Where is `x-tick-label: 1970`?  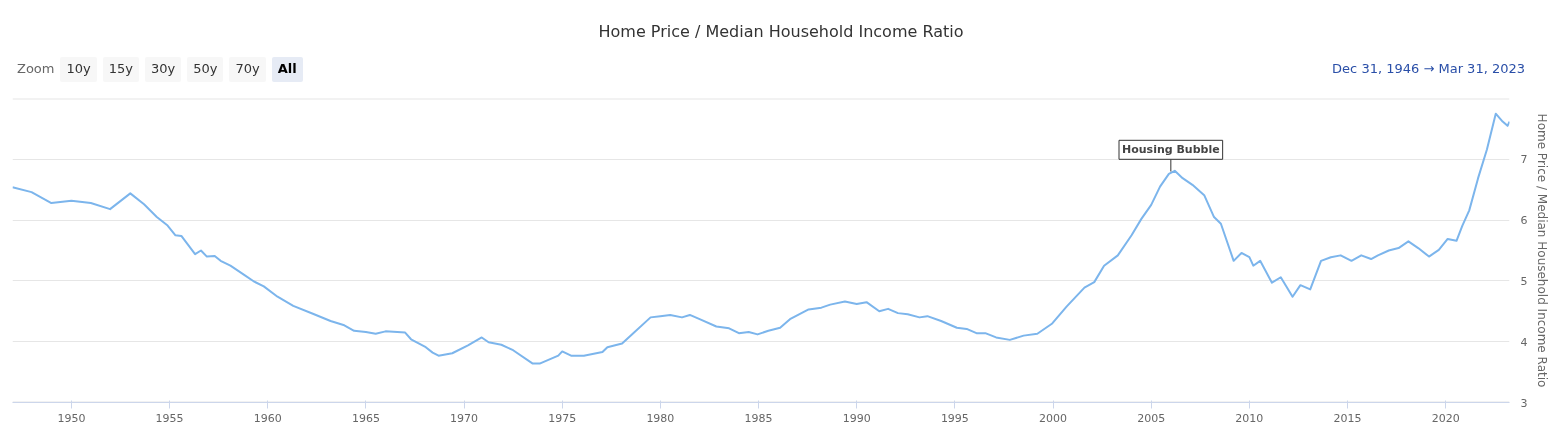 x-tick-label: 1970 is located at coordinates (464, 418).